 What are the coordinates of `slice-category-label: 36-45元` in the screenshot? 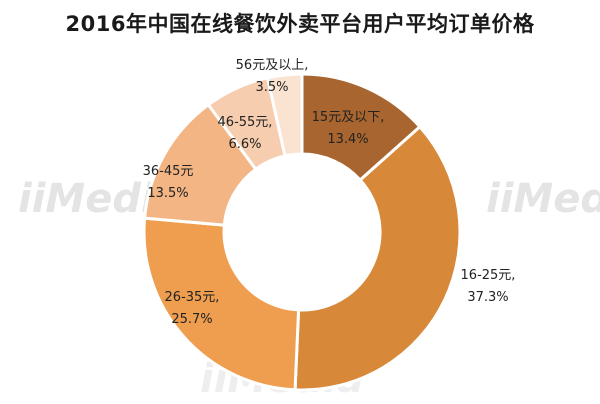 It's located at (168, 171).